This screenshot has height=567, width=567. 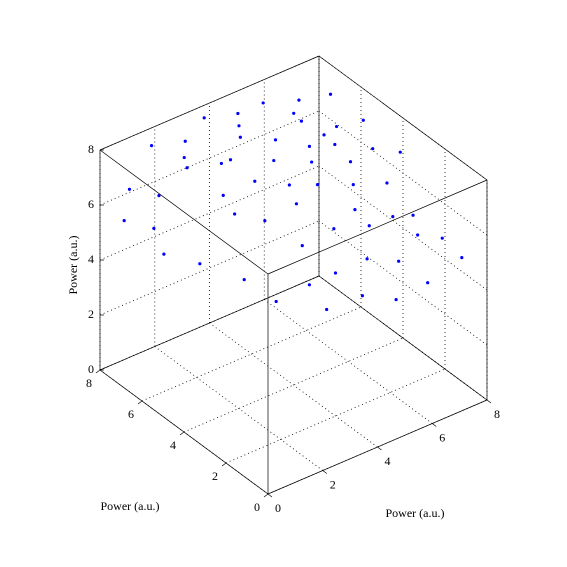 I want to click on z-tick-label: 0, so click(x=91, y=369).